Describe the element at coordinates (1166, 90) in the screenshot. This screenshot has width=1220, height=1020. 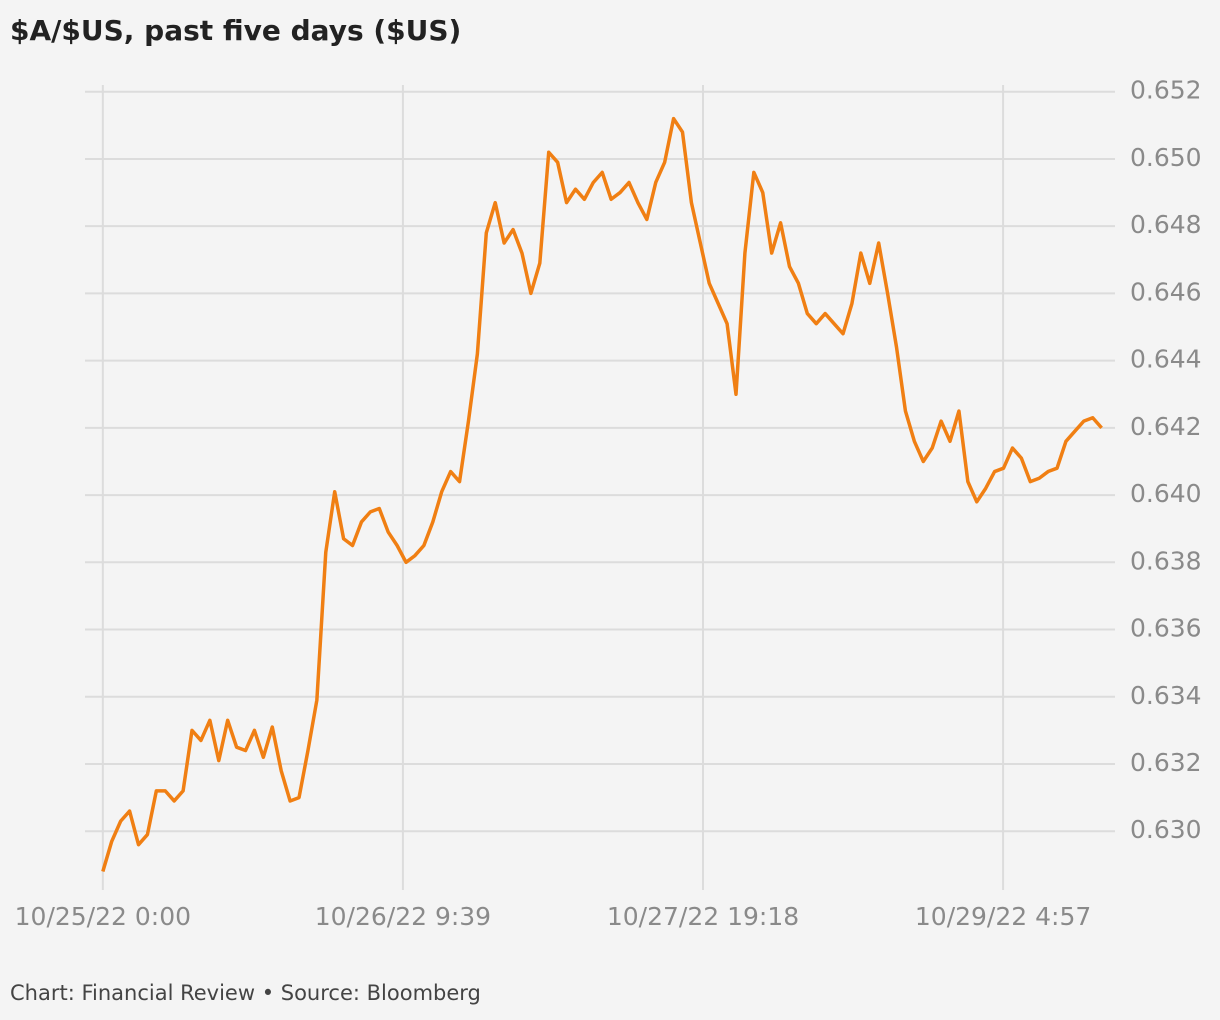
I see `y-tick-label: 0.652` at that location.